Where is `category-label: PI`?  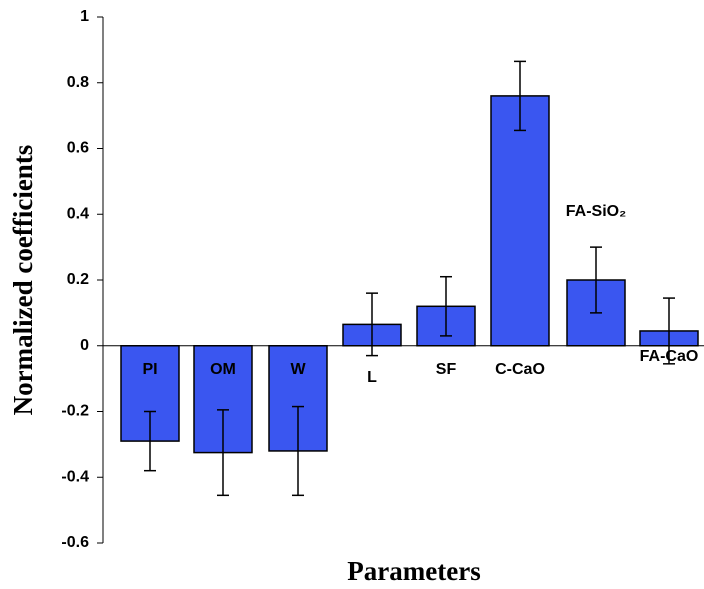
category-label: PI is located at coordinates (149, 369).